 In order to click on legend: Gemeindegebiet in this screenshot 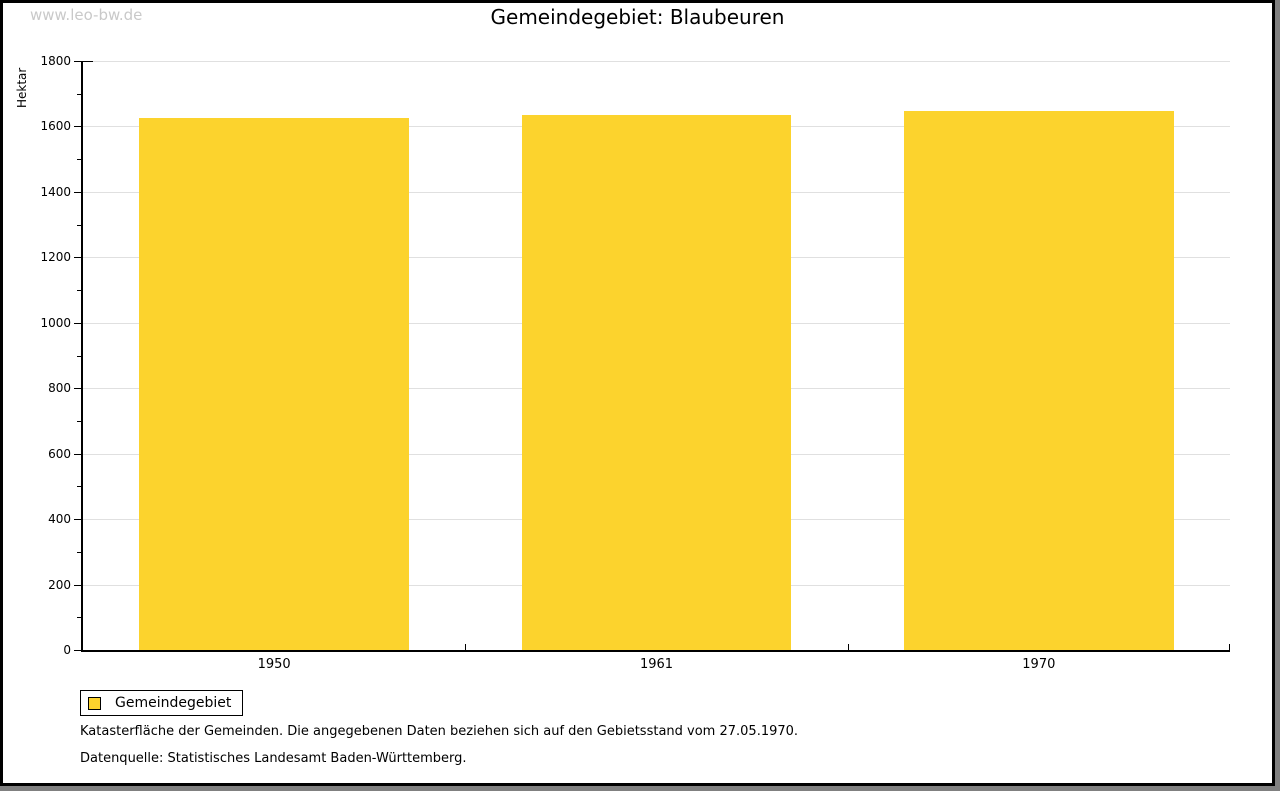, I will do `click(162, 703)`.